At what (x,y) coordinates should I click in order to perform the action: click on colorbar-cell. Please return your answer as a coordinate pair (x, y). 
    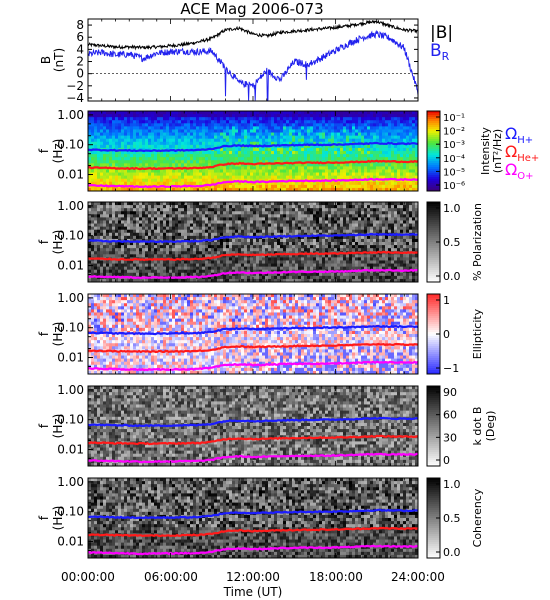
    Looking at the image, I should click on (433, 180).